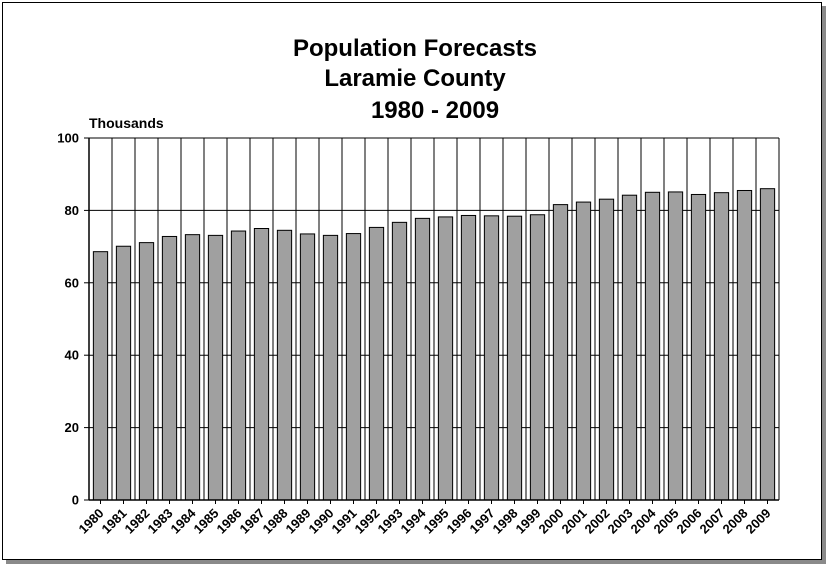 The image size is (830, 567). I want to click on x-tick-label: 2000, so click(551, 521).